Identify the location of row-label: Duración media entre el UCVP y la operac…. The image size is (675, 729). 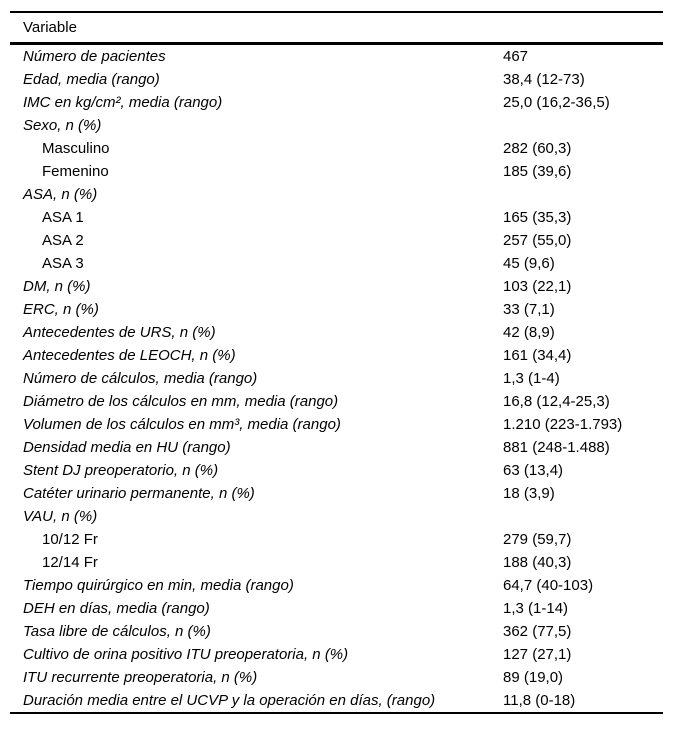
(229, 700).